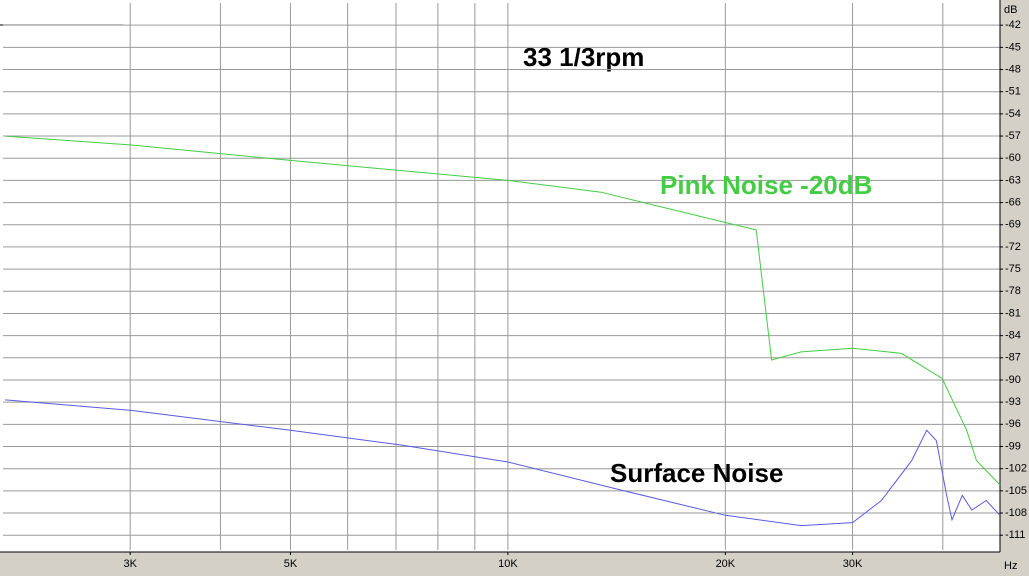 The height and width of the screenshot is (576, 1029). What do you see at coordinates (1013, 225) in the screenshot?
I see `y-tick-label: -69` at bounding box center [1013, 225].